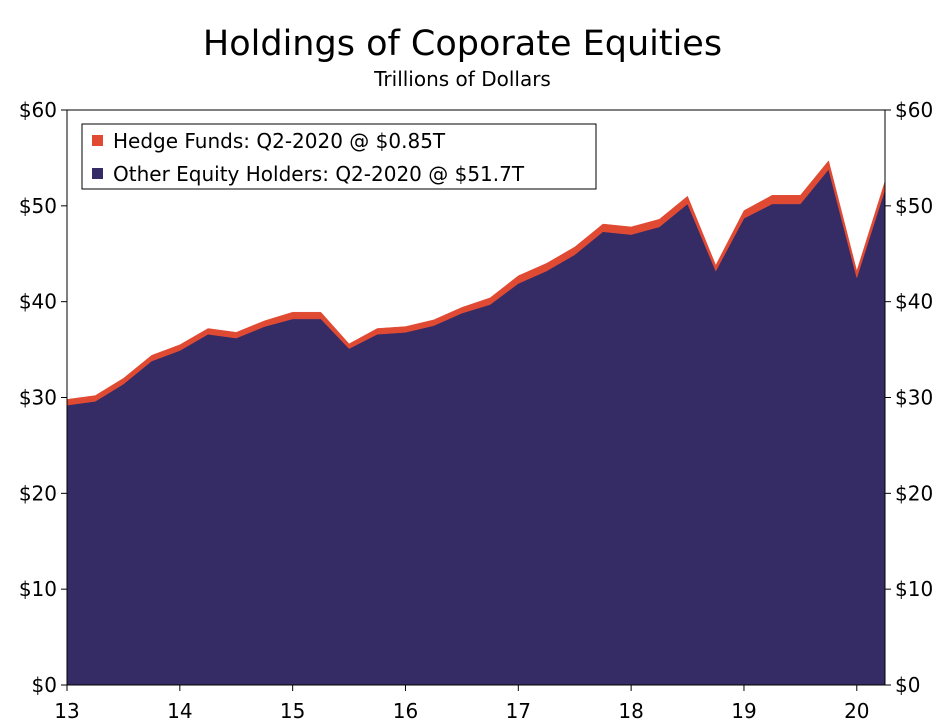 The width and height of the screenshot is (947, 727). I want to click on chart-subtitle: Trillions of Dollars, so click(462, 79).